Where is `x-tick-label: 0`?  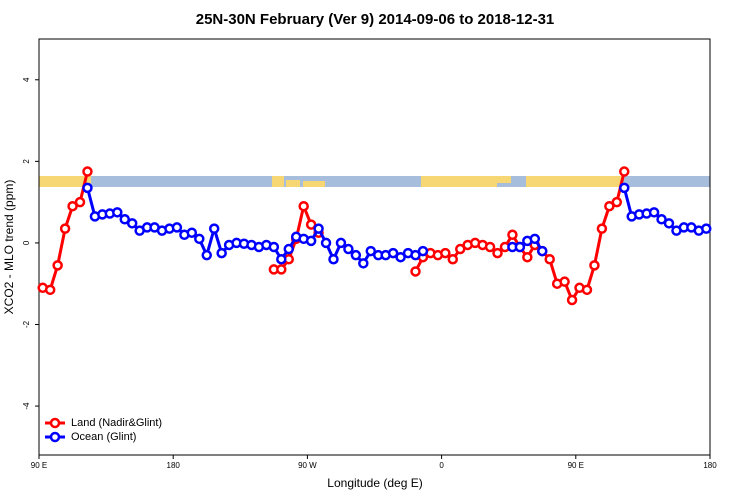 x-tick-label: 0 is located at coordinates (441, 465).